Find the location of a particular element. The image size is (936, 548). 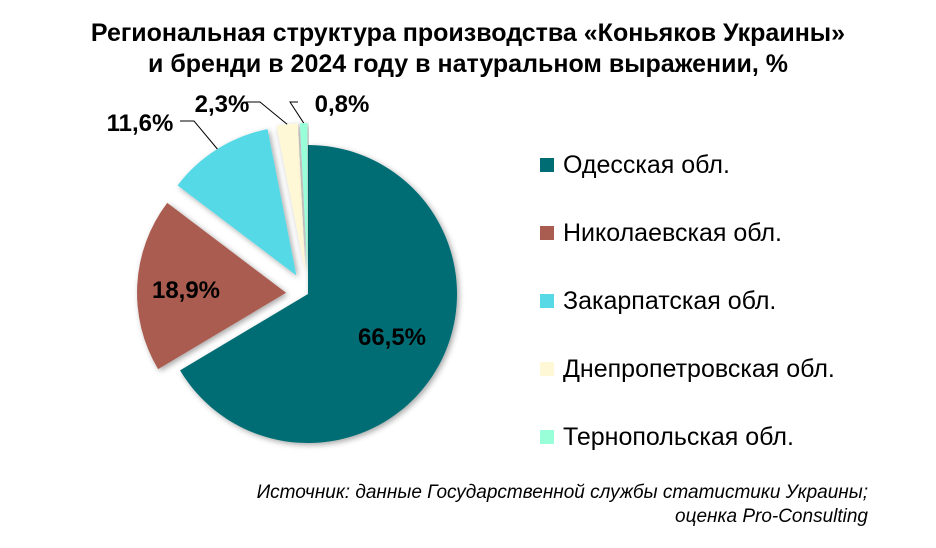

leader-line-dnipro is located at coordinates (267, 113).